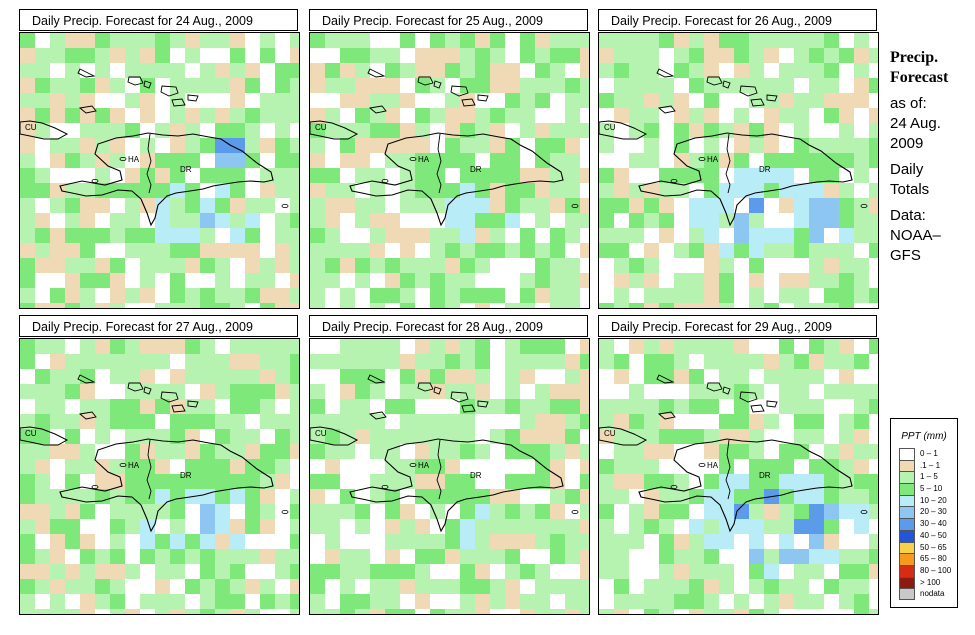  I want to click on legend-item: 1 – 5, so click(928, 477).